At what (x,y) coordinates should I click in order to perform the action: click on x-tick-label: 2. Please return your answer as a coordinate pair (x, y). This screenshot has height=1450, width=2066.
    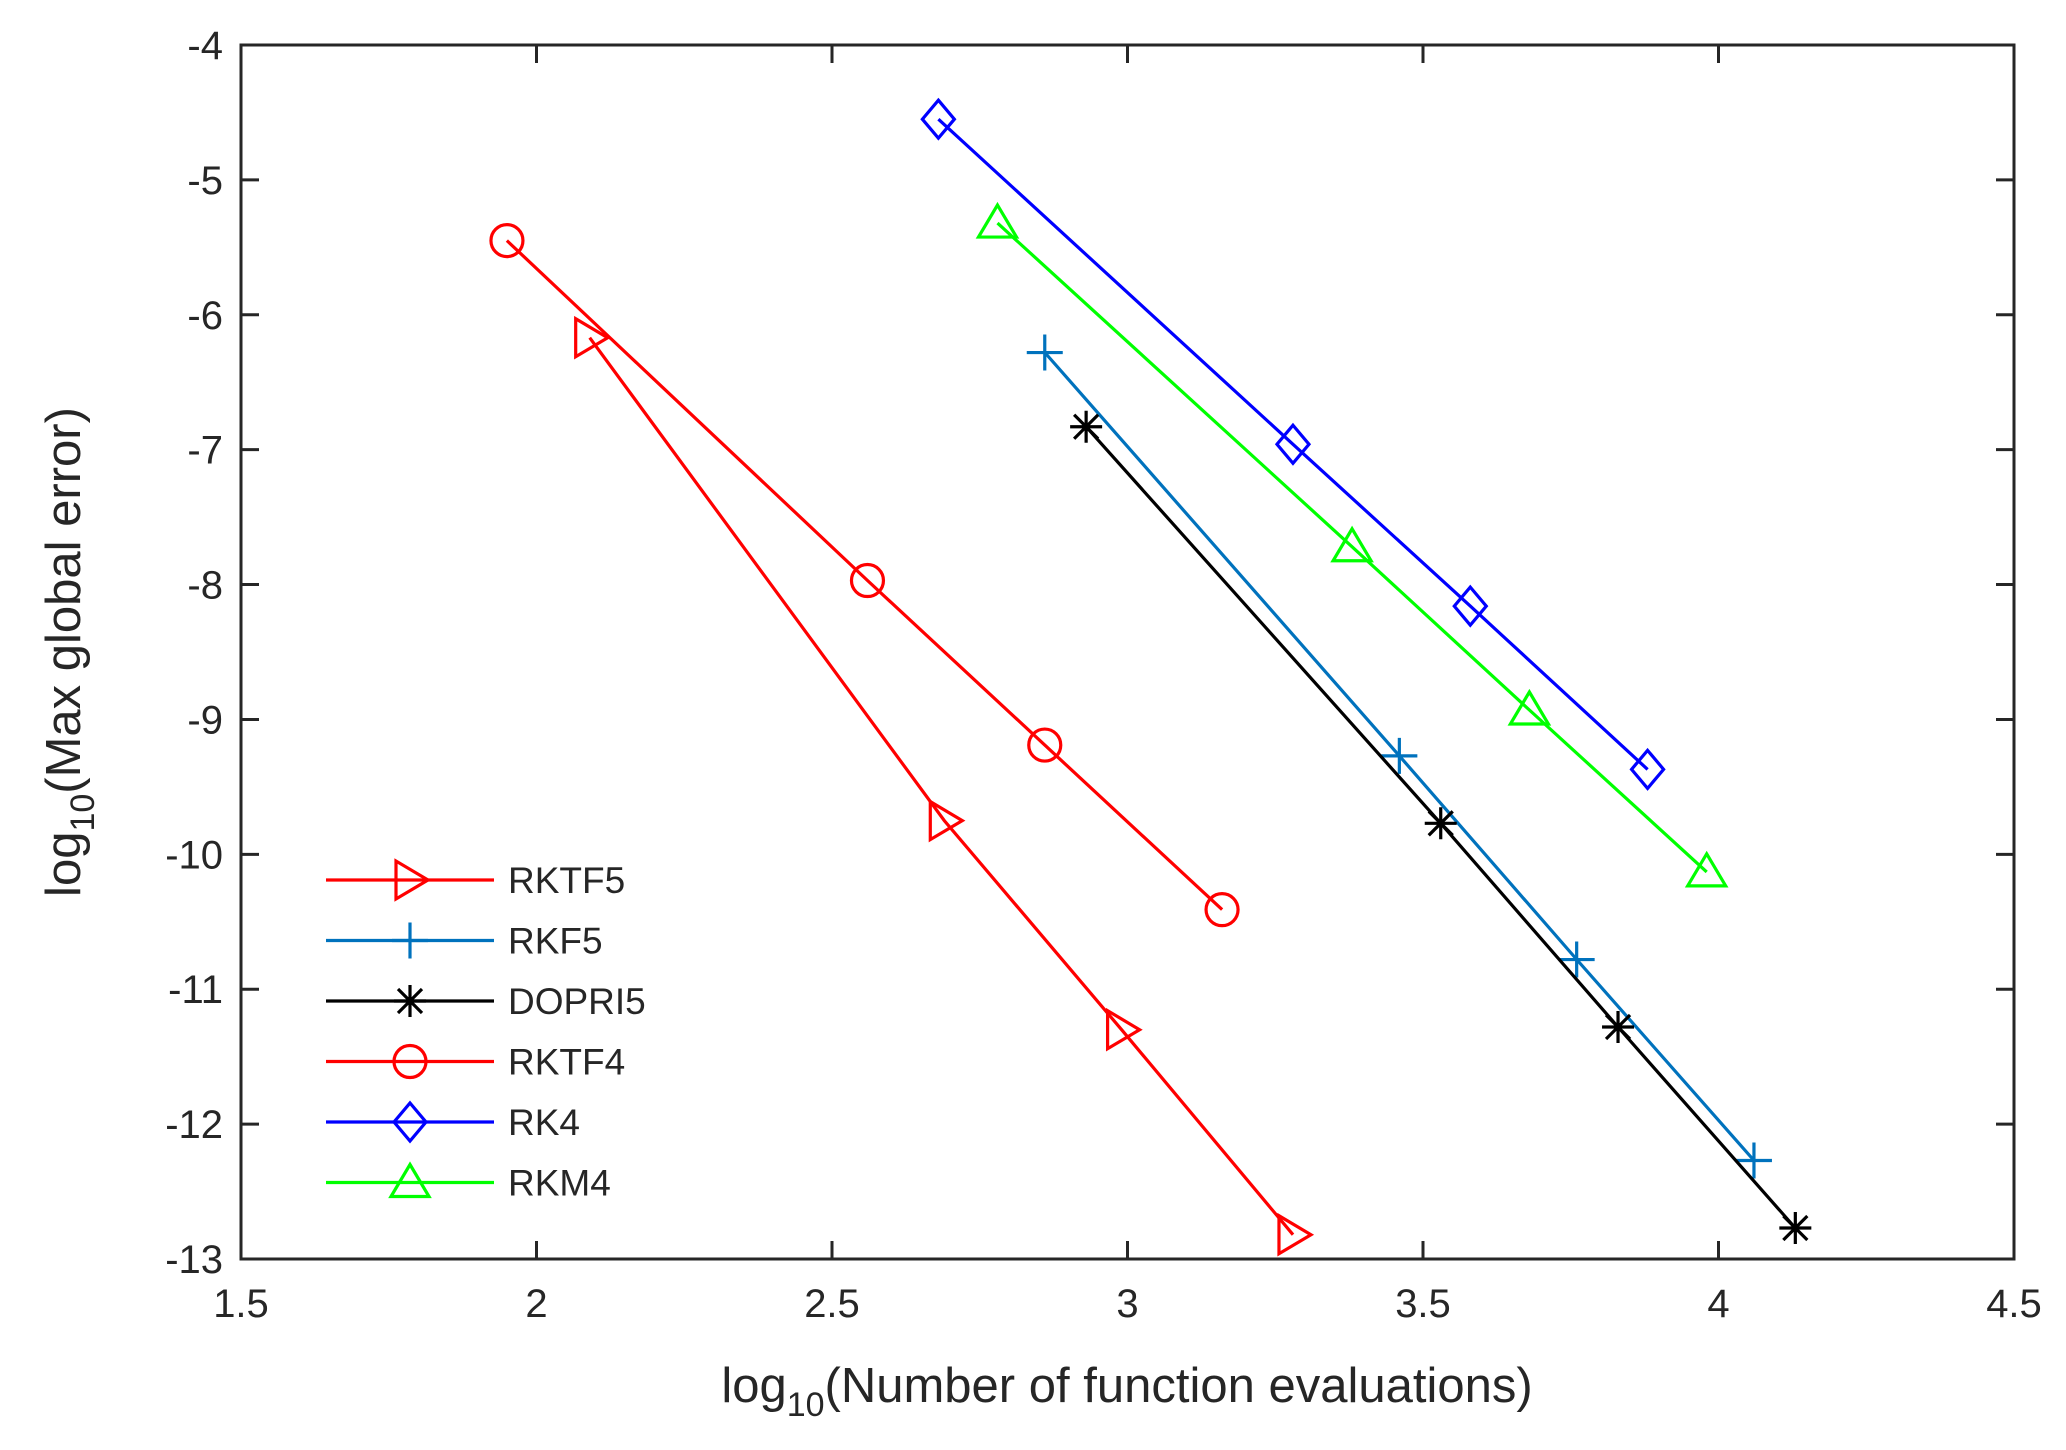
    Looking at the image, I should click on (536, 1304).